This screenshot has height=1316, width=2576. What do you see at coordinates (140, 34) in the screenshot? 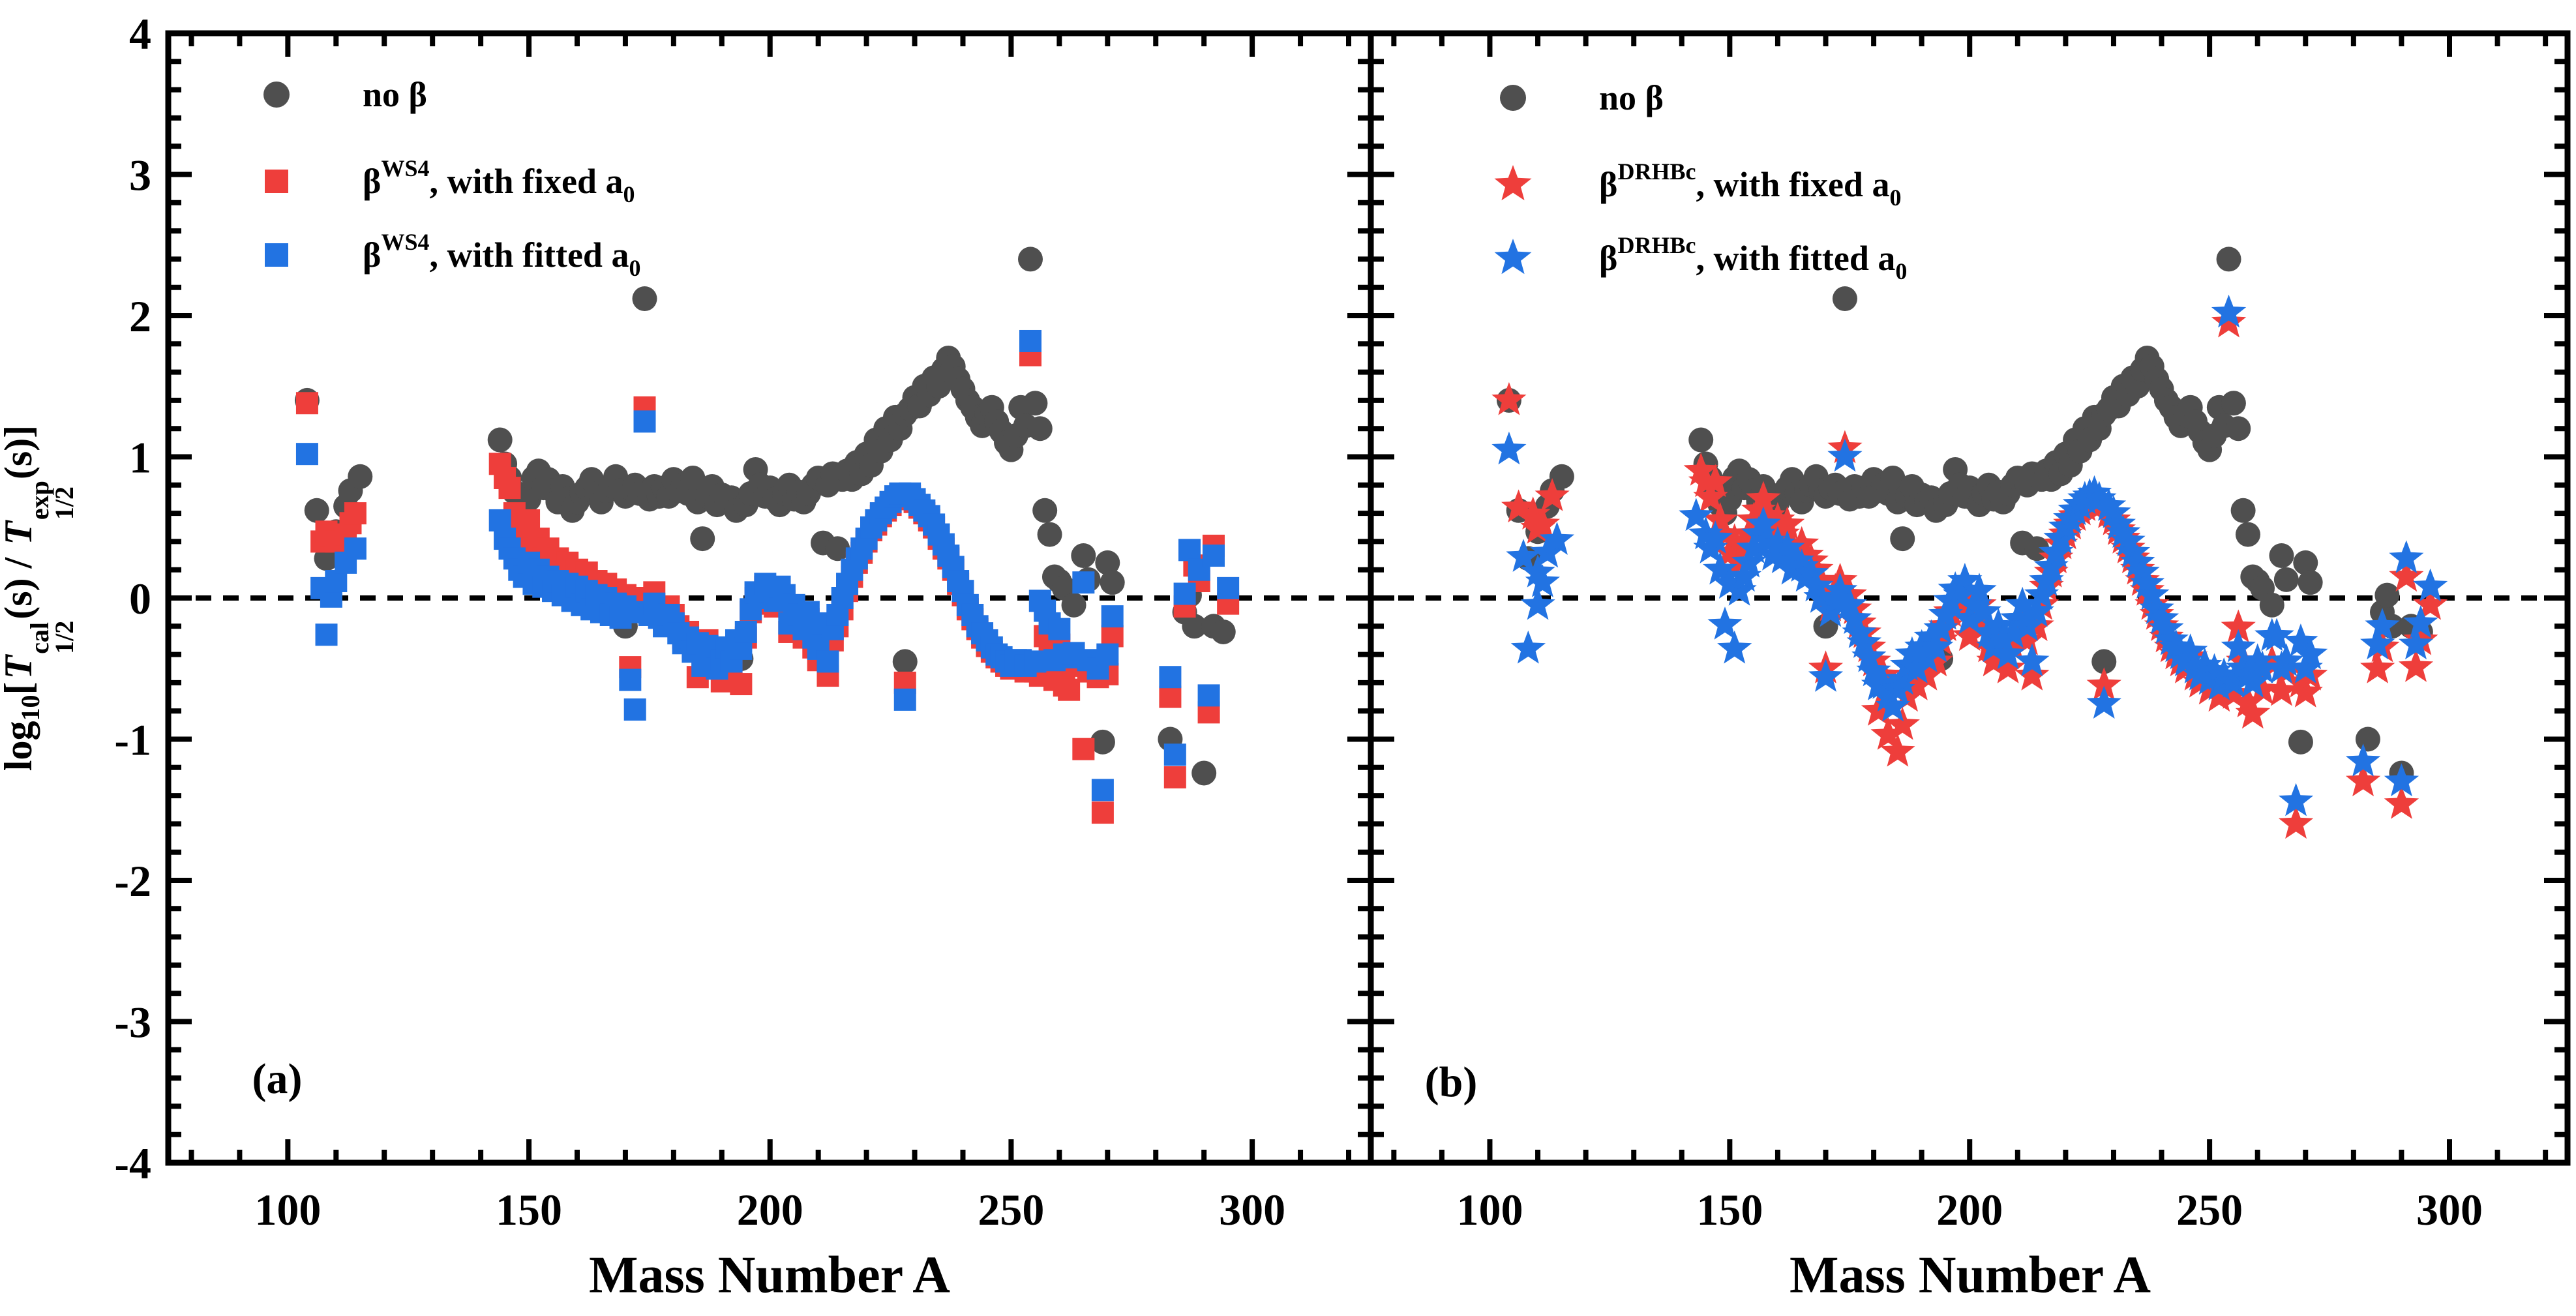
I see `y-tick-label: 4` at bounding box center [140, 34].